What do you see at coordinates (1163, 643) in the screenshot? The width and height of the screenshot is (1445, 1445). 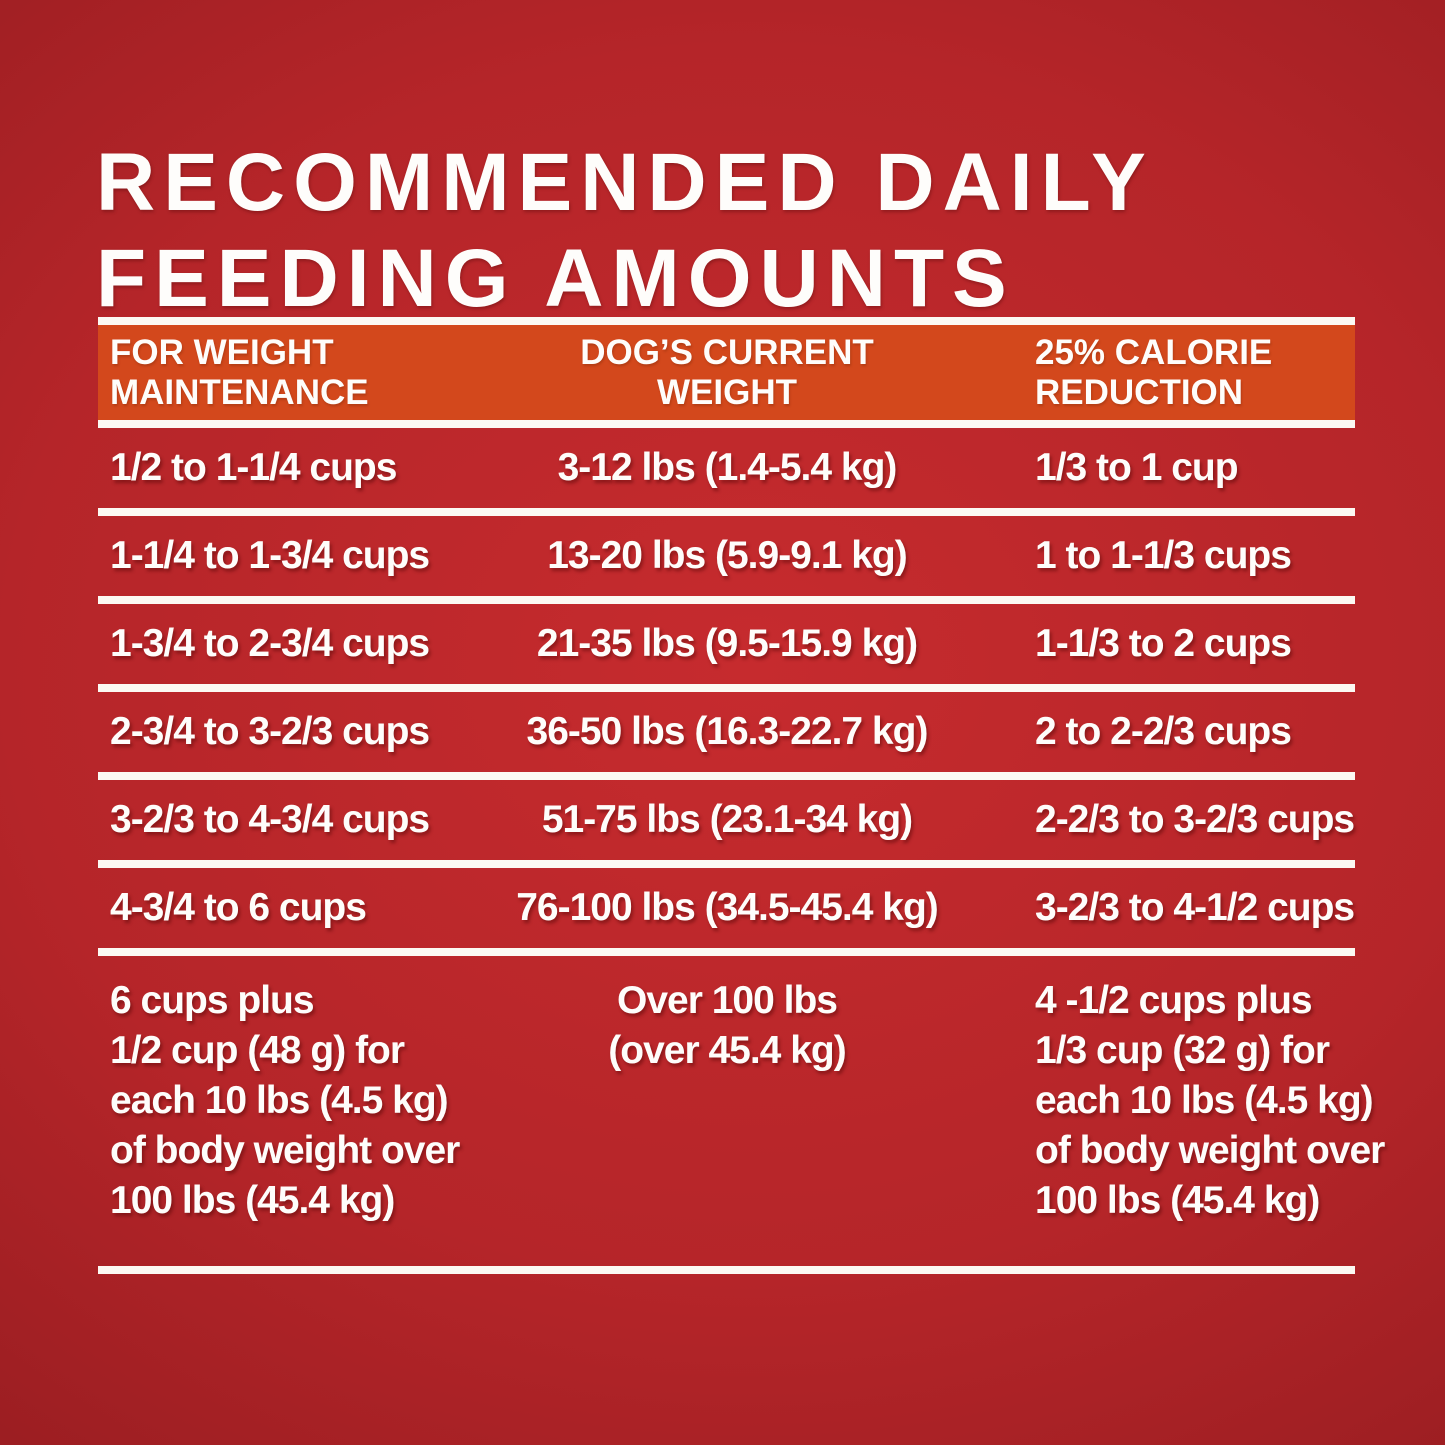 I see `cell-calorie-reduction: 1-1/3 to 2 cups` at bounding box center [1163, 643].